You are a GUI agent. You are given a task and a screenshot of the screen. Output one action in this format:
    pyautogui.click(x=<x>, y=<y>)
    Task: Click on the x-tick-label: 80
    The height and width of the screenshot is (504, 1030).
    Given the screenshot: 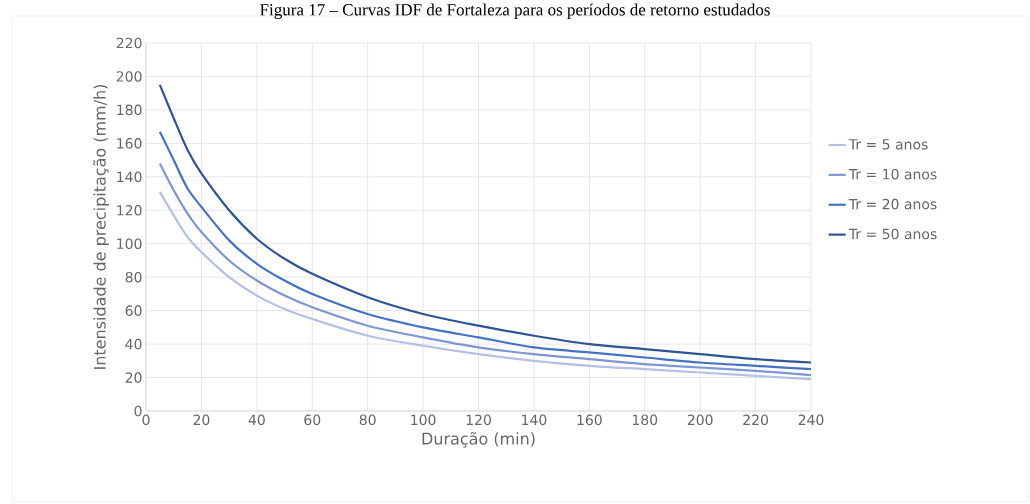 What is the action you would take?
    pyautogui.click(x=367, y=420)
    